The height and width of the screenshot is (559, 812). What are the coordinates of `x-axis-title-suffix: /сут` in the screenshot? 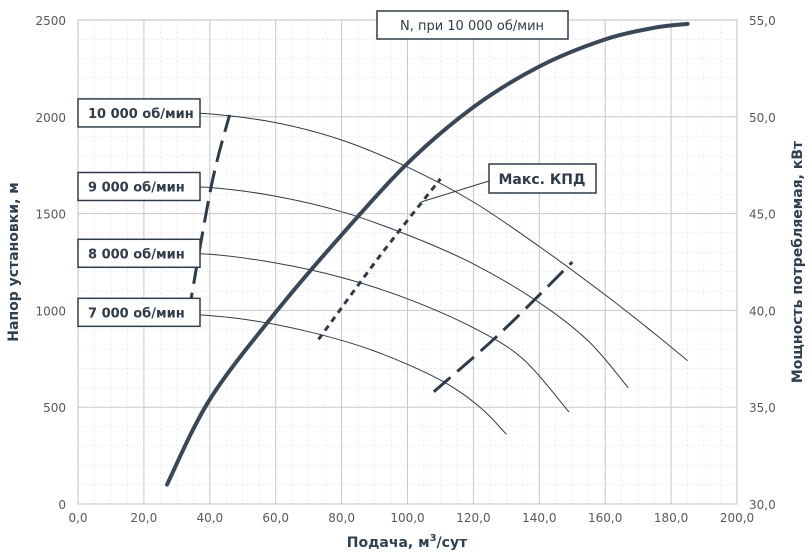 It's located at (453, 543).